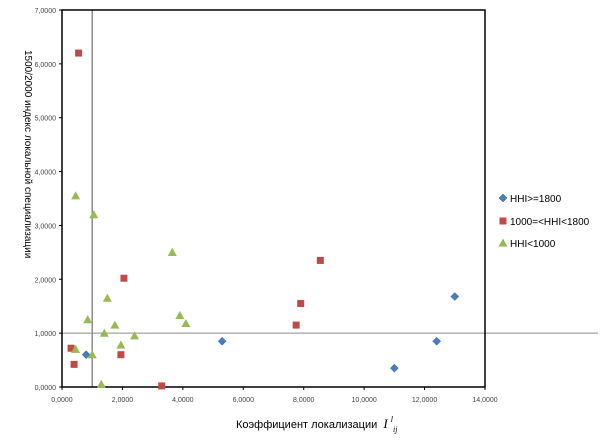 This screenshot has height=440, width=613. What do you see at coordinates (503, 221) in the screenshot?
I see `legend-marker-square-icon` at bounding box center [503, 221].